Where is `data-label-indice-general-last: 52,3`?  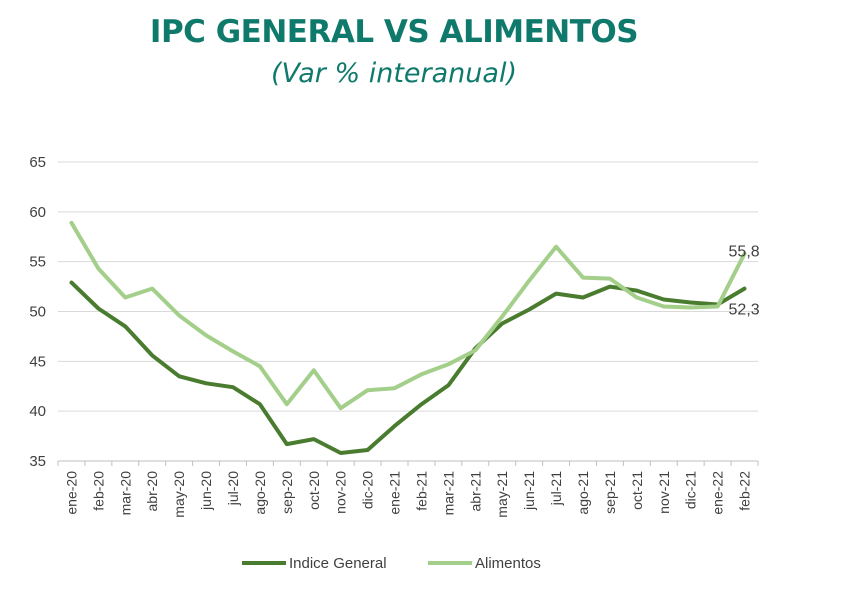 data-label-indice-general-last: 52,3 is located at coordinates (744, 310).